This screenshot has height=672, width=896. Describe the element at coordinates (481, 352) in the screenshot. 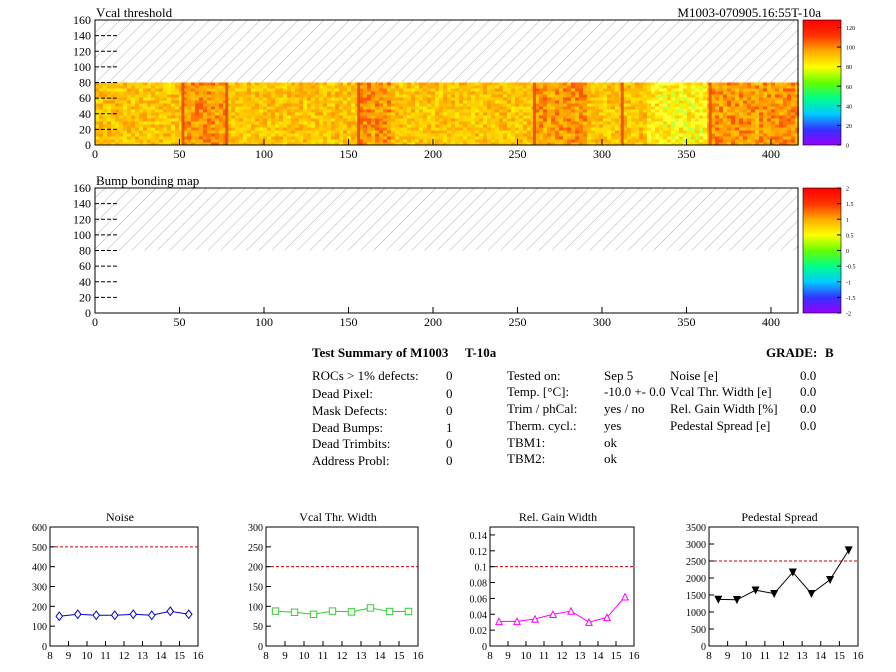

I see `summary-temp-tag: T-10a` at that location.